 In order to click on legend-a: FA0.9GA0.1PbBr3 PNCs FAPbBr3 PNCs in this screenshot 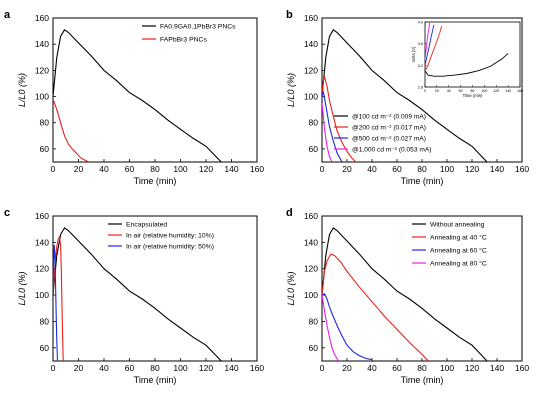, I will do `click(189, 34)`.